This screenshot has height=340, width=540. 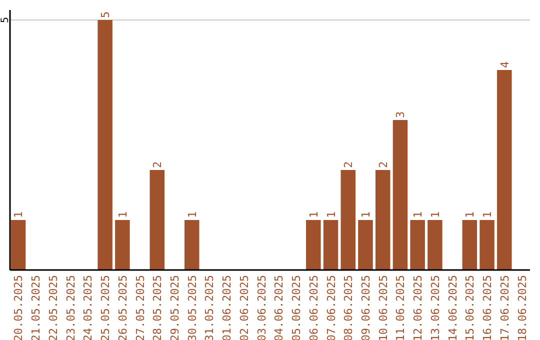 I want to click on x-tick-label: 25.05.2025, so click(x=105, y=307).